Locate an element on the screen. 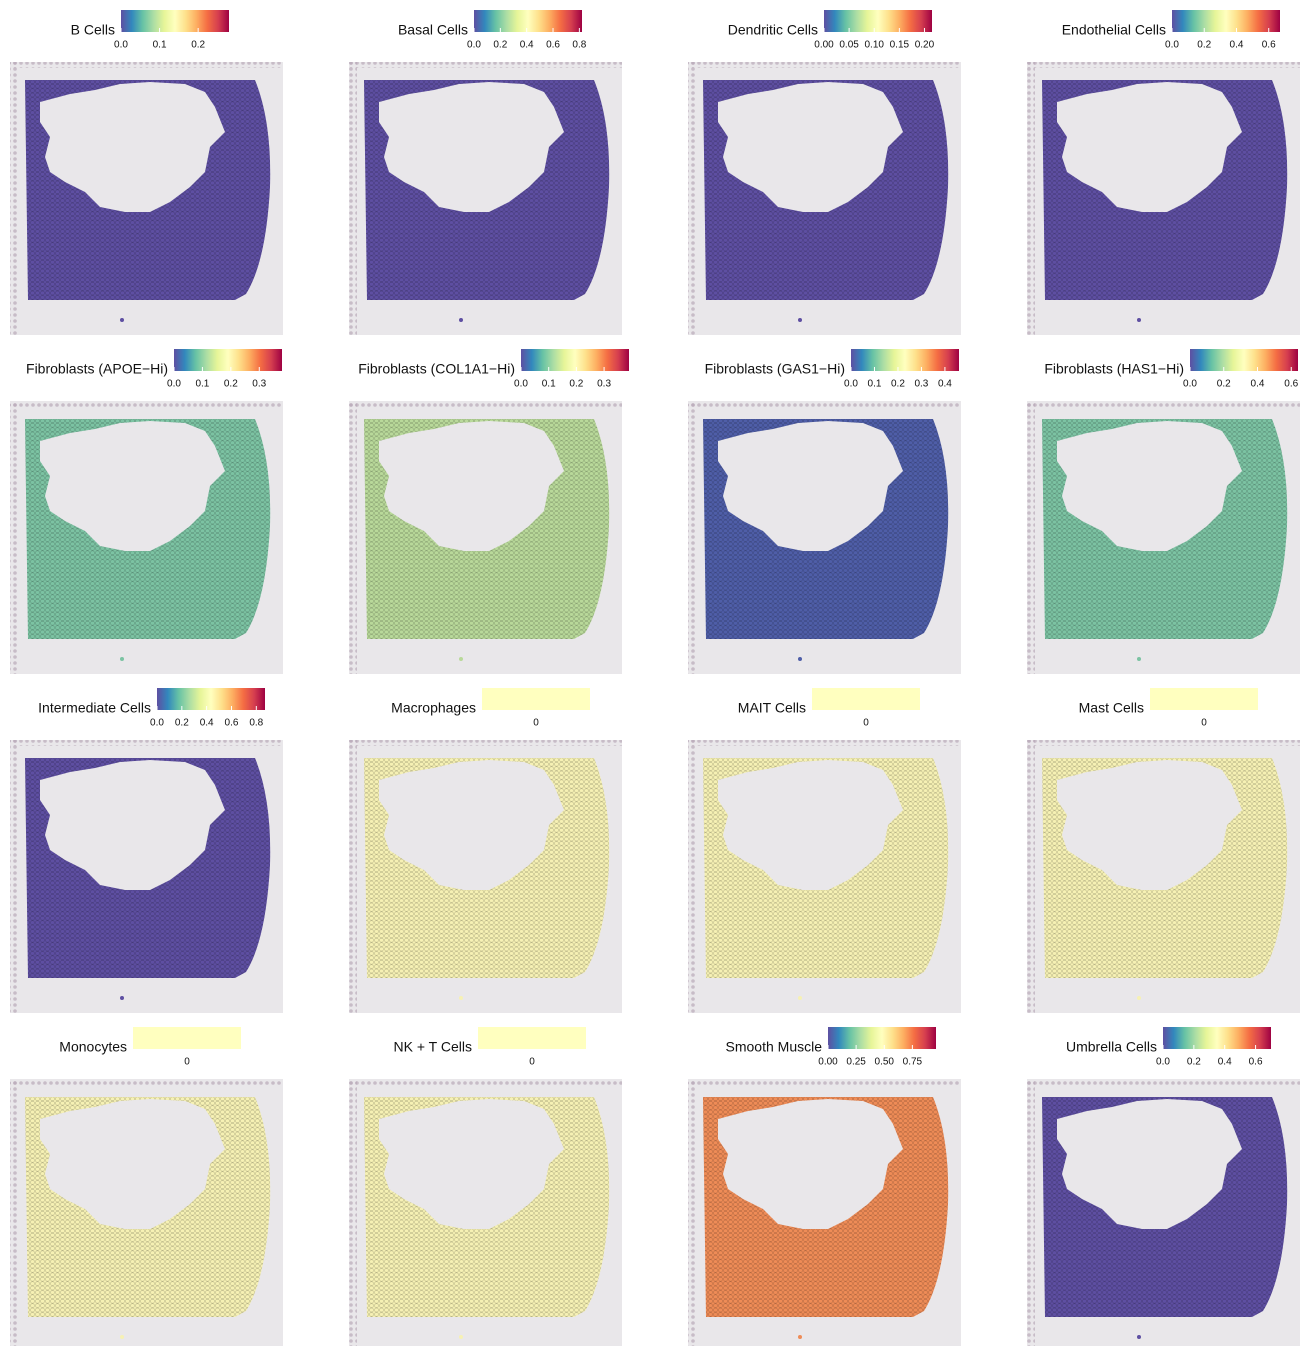  colorbar-tick-label: 0.15 is located at coordinates (900, 45).